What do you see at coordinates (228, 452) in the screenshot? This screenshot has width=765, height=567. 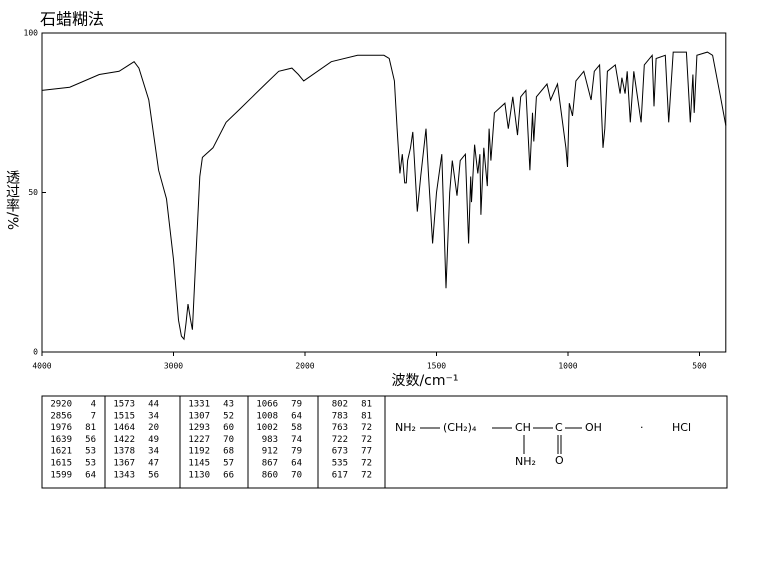 I see `peak-transmittance: 68` at bounding box center [228, 452].